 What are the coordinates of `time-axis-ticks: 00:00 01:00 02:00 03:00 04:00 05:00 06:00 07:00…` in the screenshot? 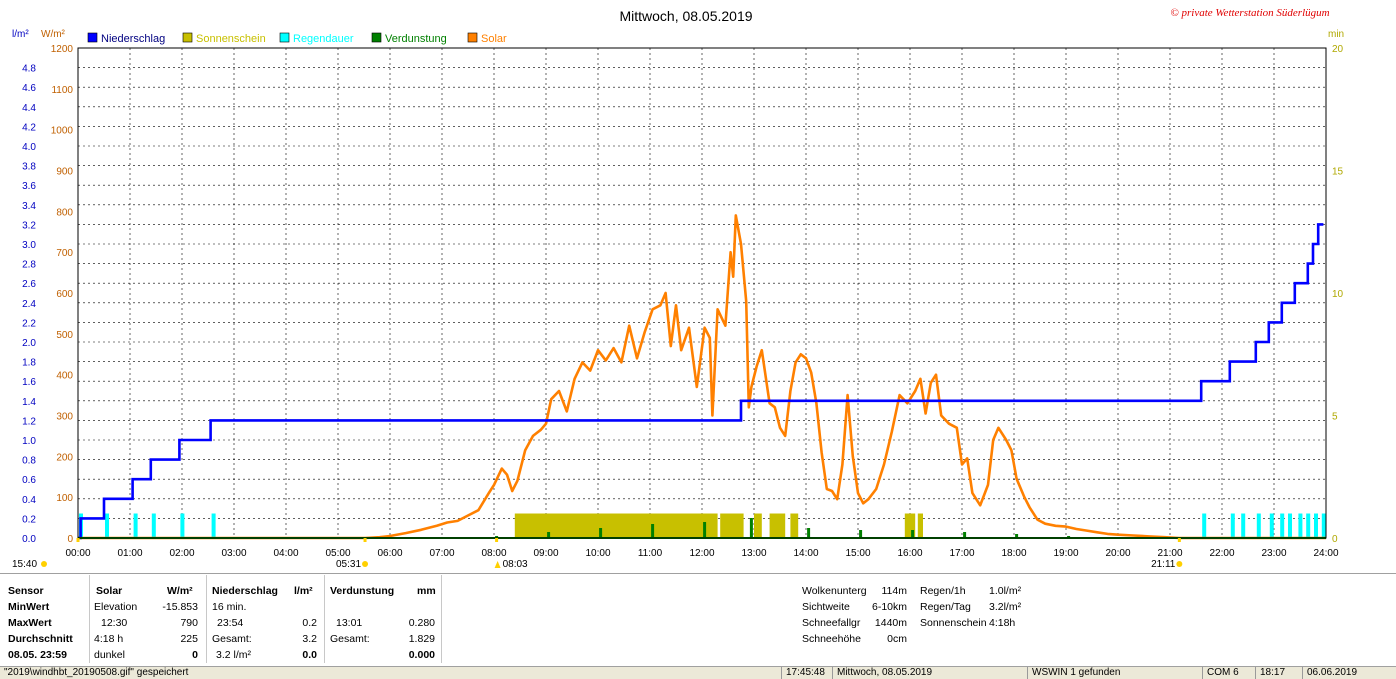 It's located at (701, 553).